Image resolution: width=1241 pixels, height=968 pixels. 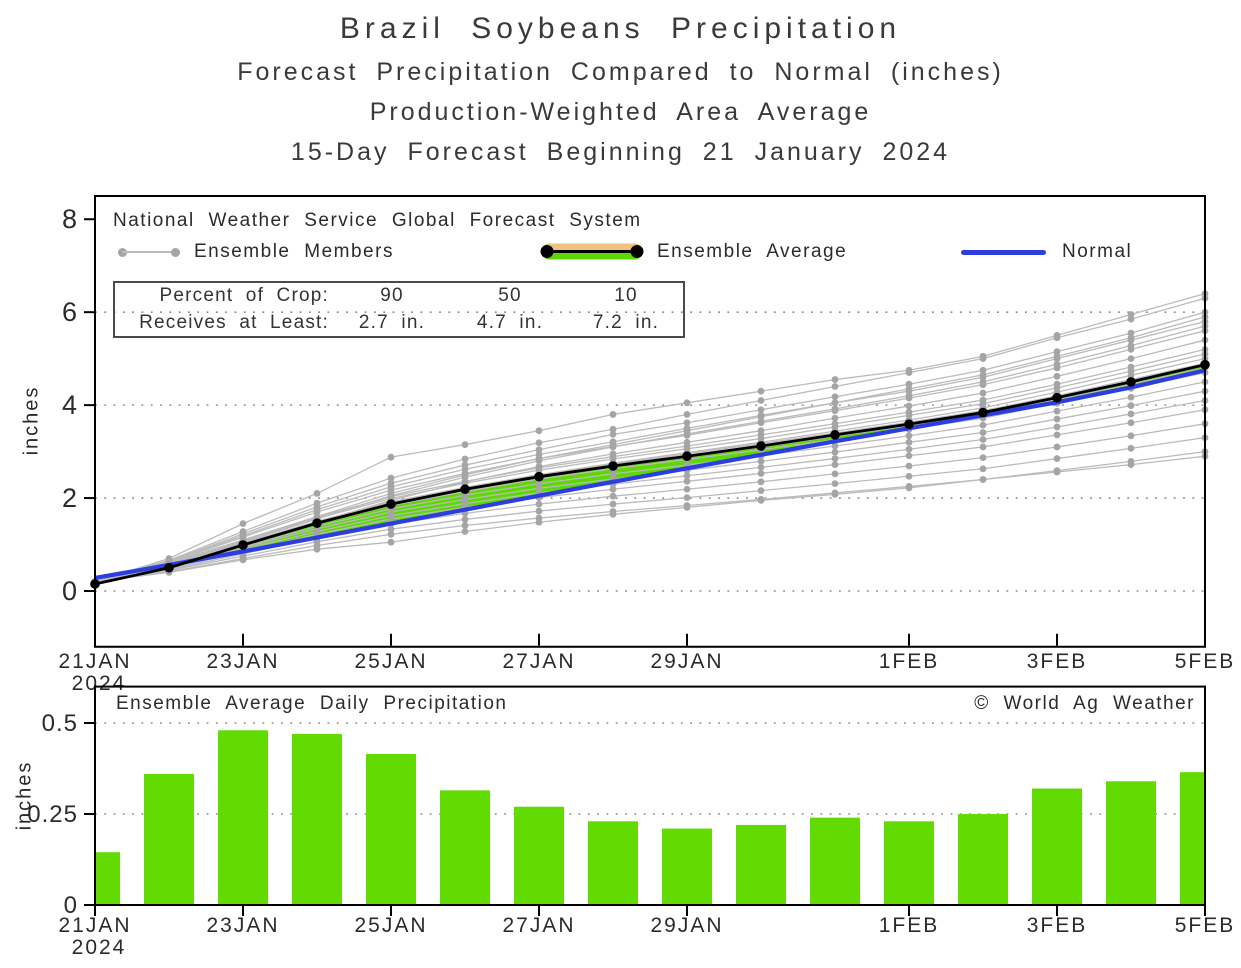 I want to click on y-tick-label: 4, so click(x=70, y=405).